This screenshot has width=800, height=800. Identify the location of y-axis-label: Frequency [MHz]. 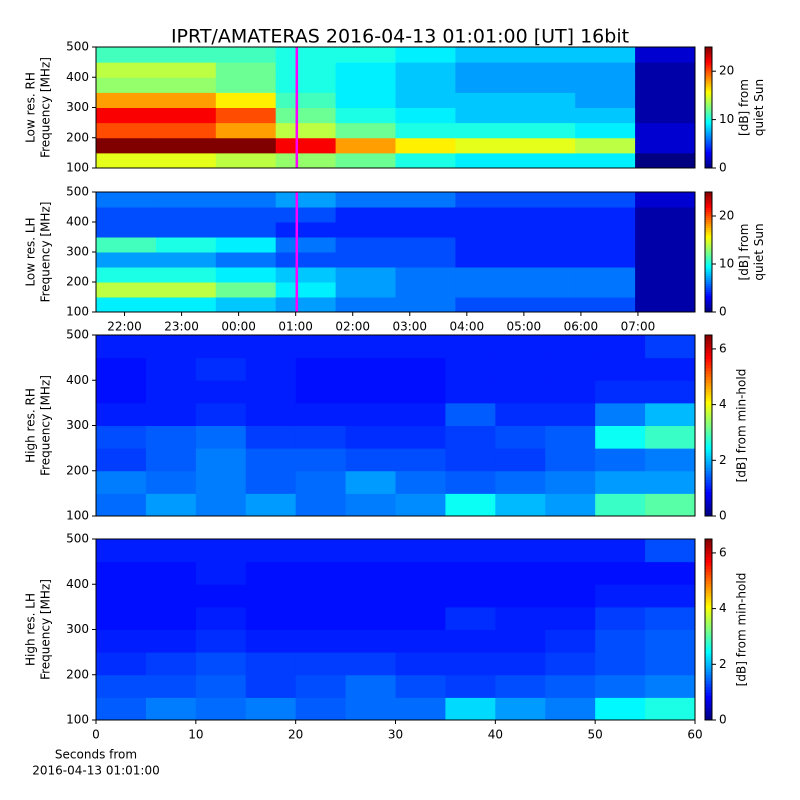
(46, 252).